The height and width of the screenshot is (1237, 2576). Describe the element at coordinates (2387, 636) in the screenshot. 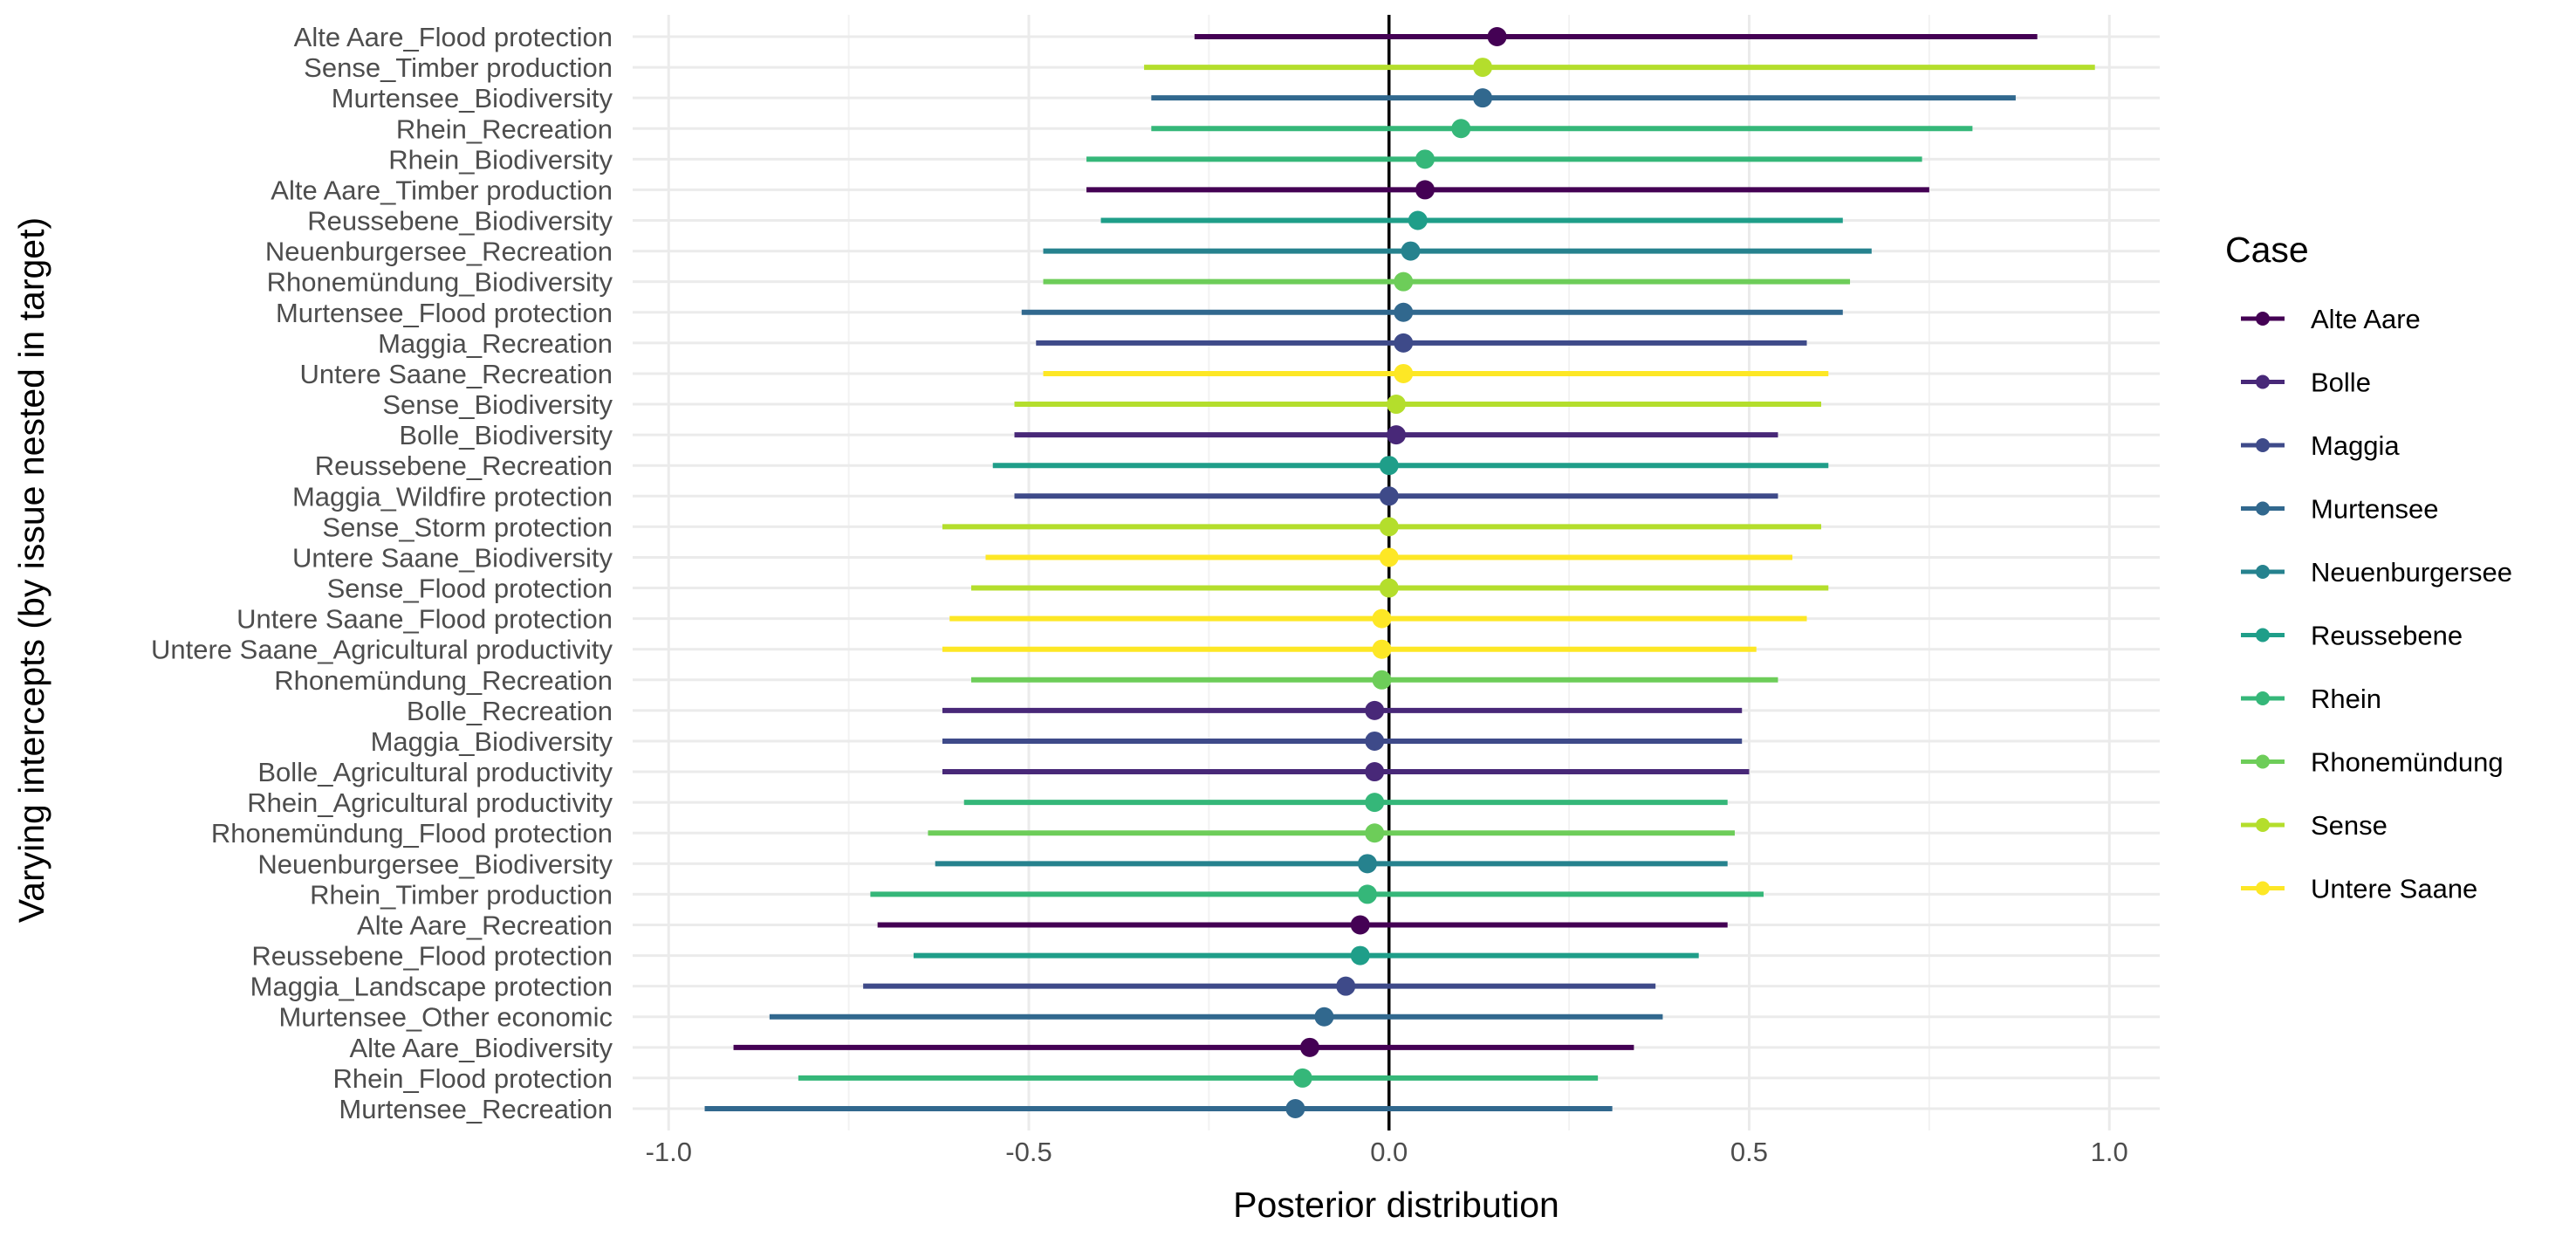

I see `legend-label: Reussebene` at that location.